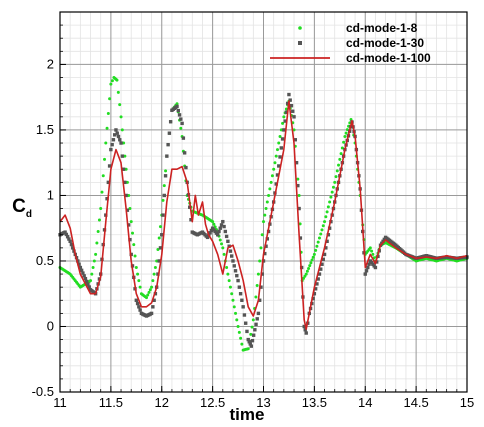 This screenshot has width=484, height=427. What do you see at coordinates (247, 414) in the screenshot?
I see `x-axis-title: time` at bounding box center [247, 414].